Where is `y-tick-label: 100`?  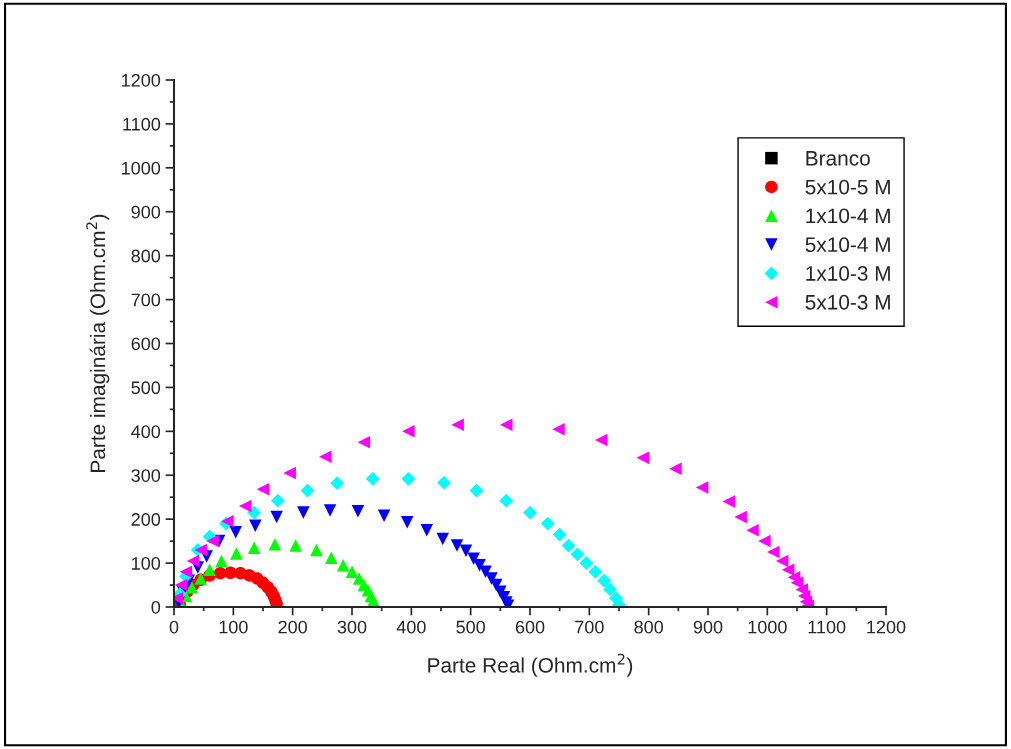 y-tick-label: 100 is located at coordinates (146, 563).